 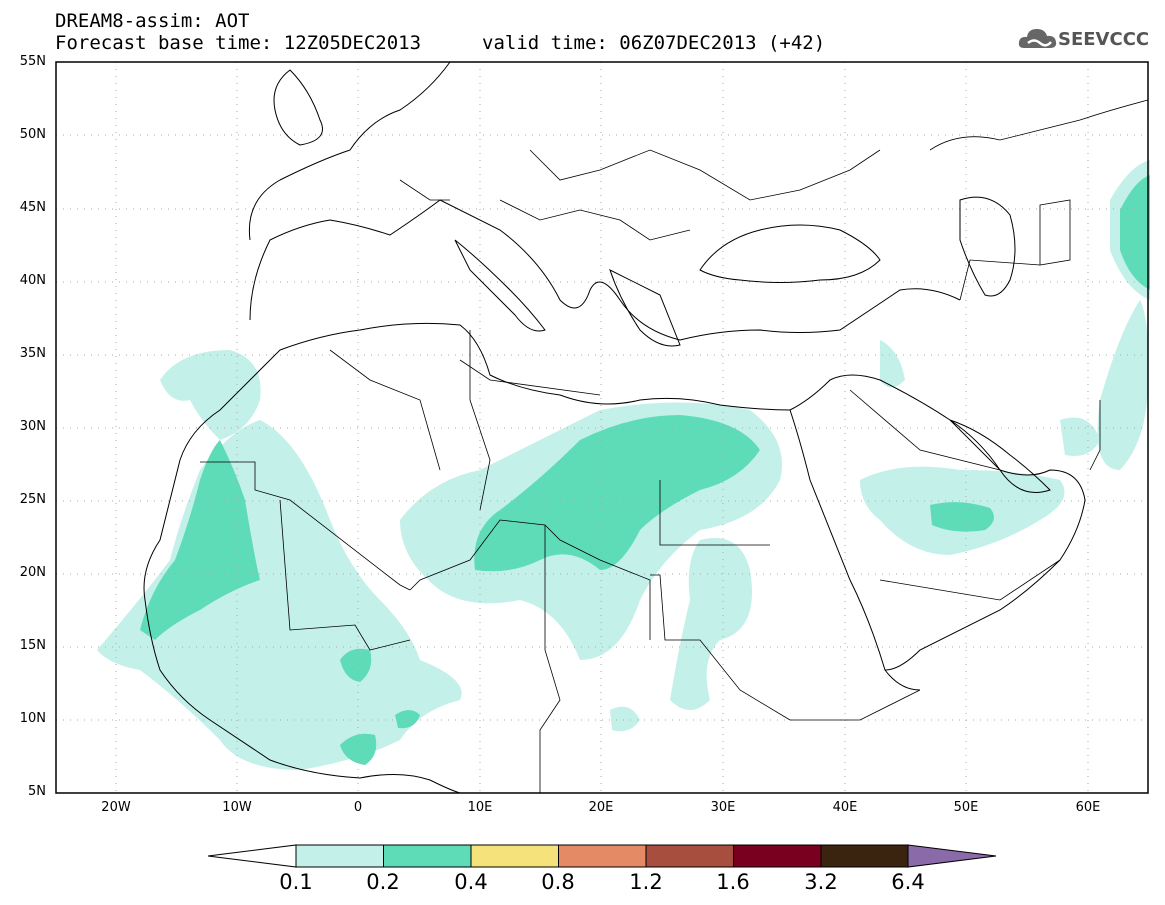 What do you see at coordinates (601, 807) in the screenshot?
I see `lon-label: 20E` at bounding box center [601, 807].